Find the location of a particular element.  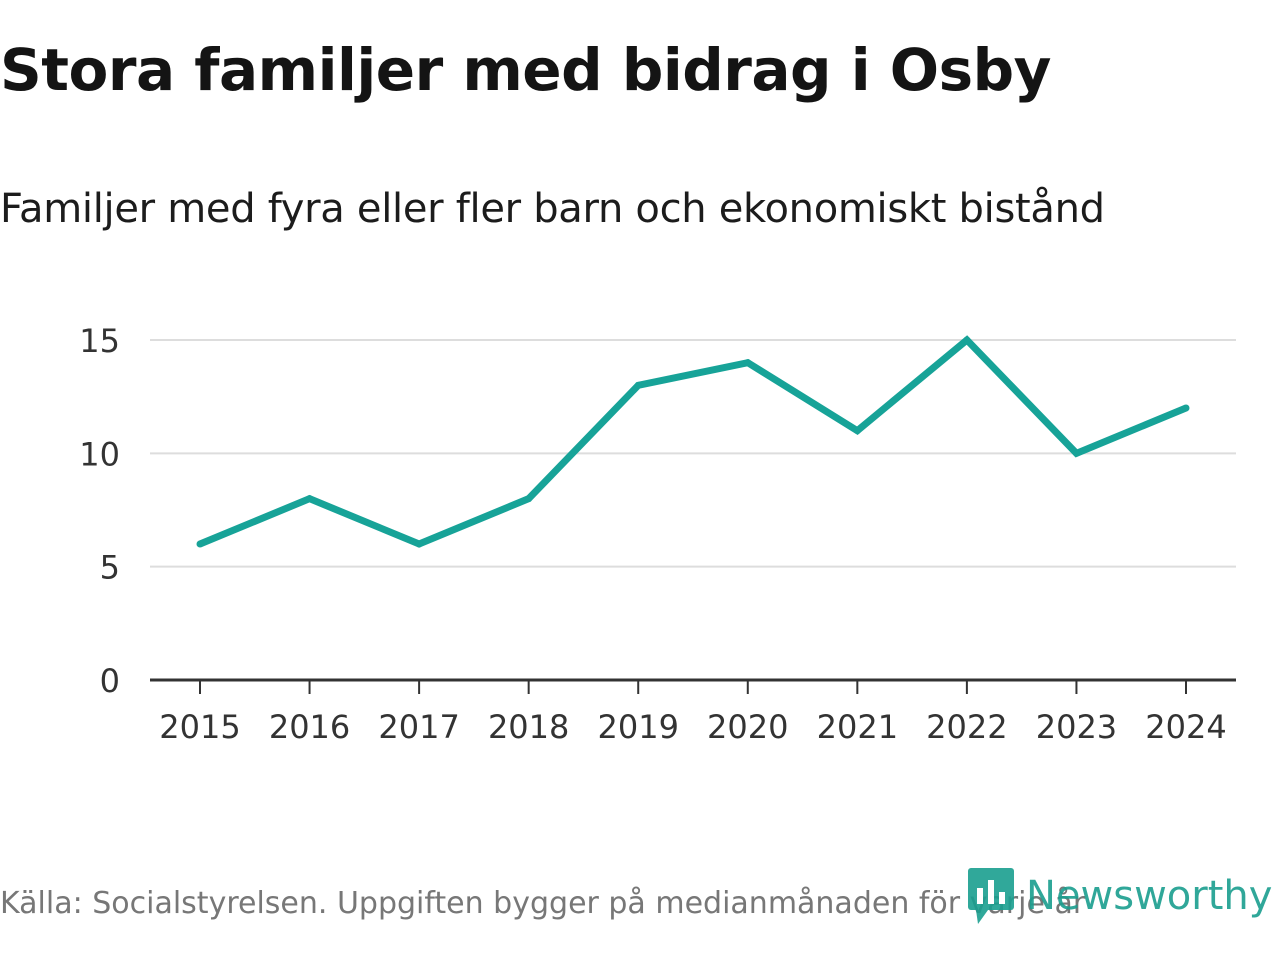

data-point-2017 is located at coordinates (419, 544).